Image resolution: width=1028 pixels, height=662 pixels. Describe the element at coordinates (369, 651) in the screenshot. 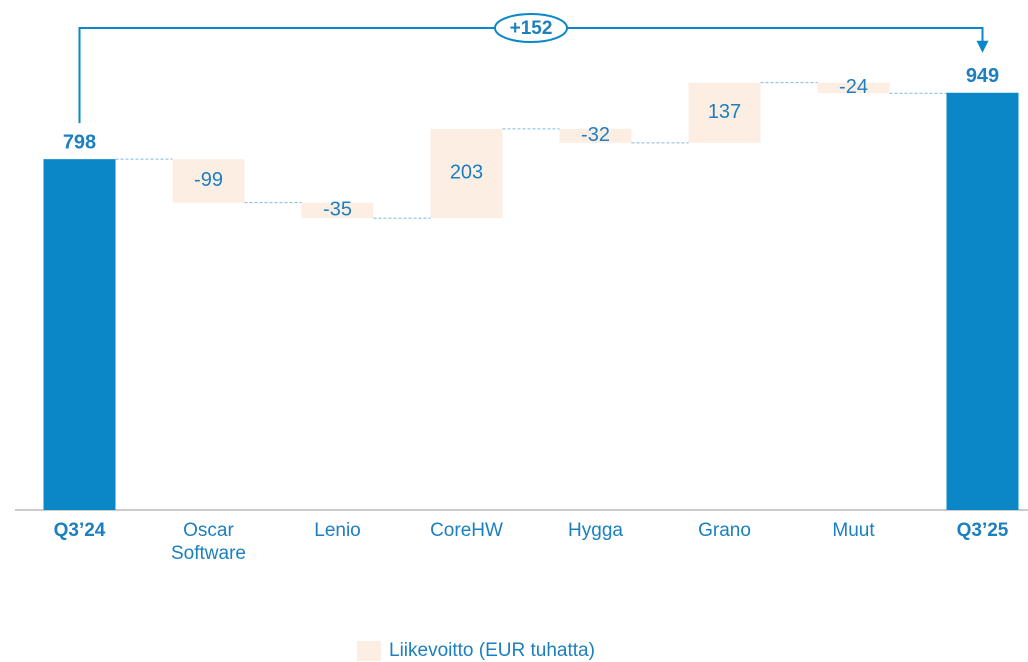

I see `legend-swatch` at that location.